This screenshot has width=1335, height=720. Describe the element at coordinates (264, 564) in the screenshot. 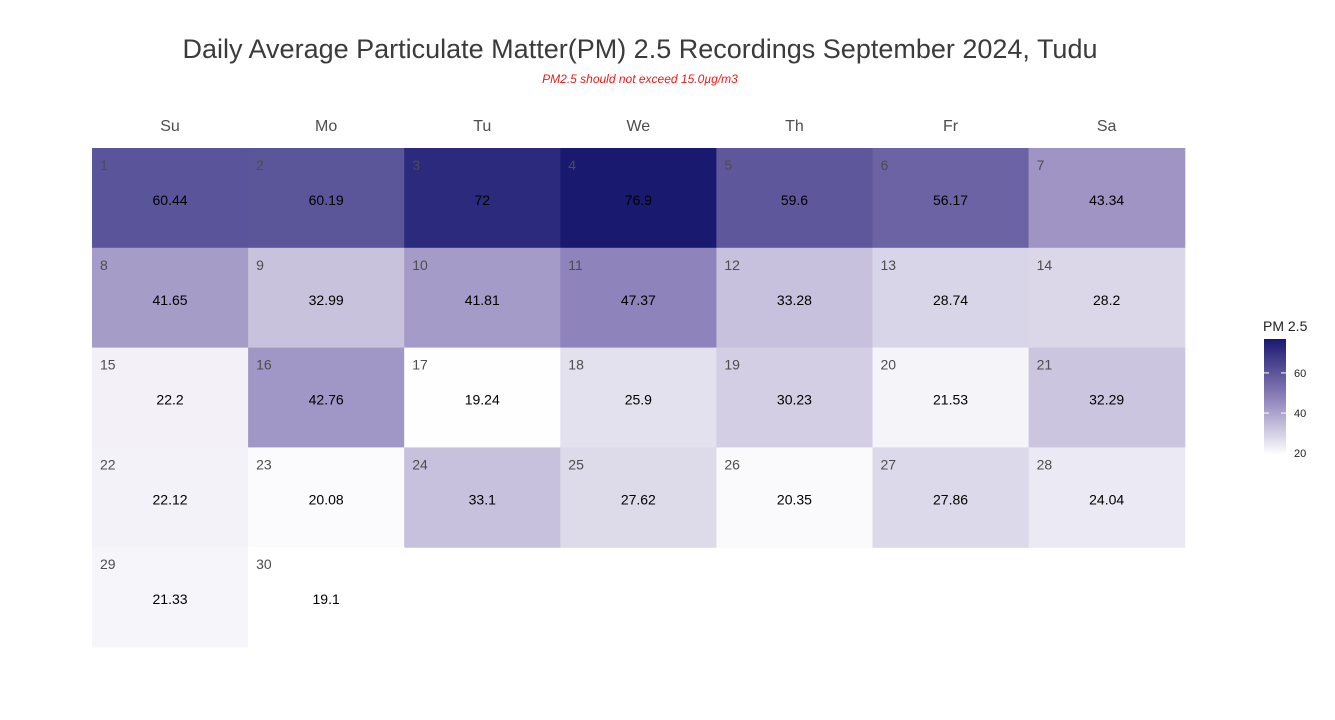

I see `day-number: 30` at that location.